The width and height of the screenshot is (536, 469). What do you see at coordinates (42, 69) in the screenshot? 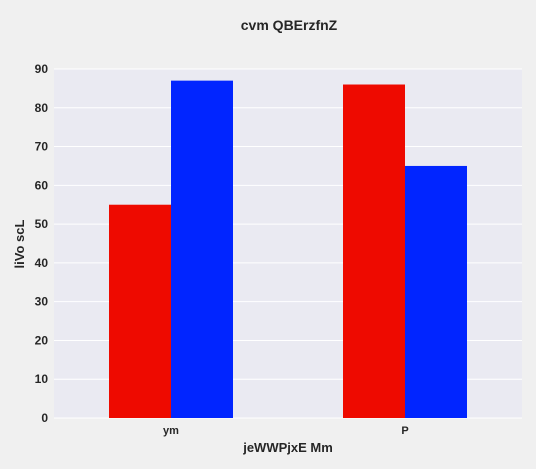
I see `y-tick-label: 90` at bounding box center [42, 69].